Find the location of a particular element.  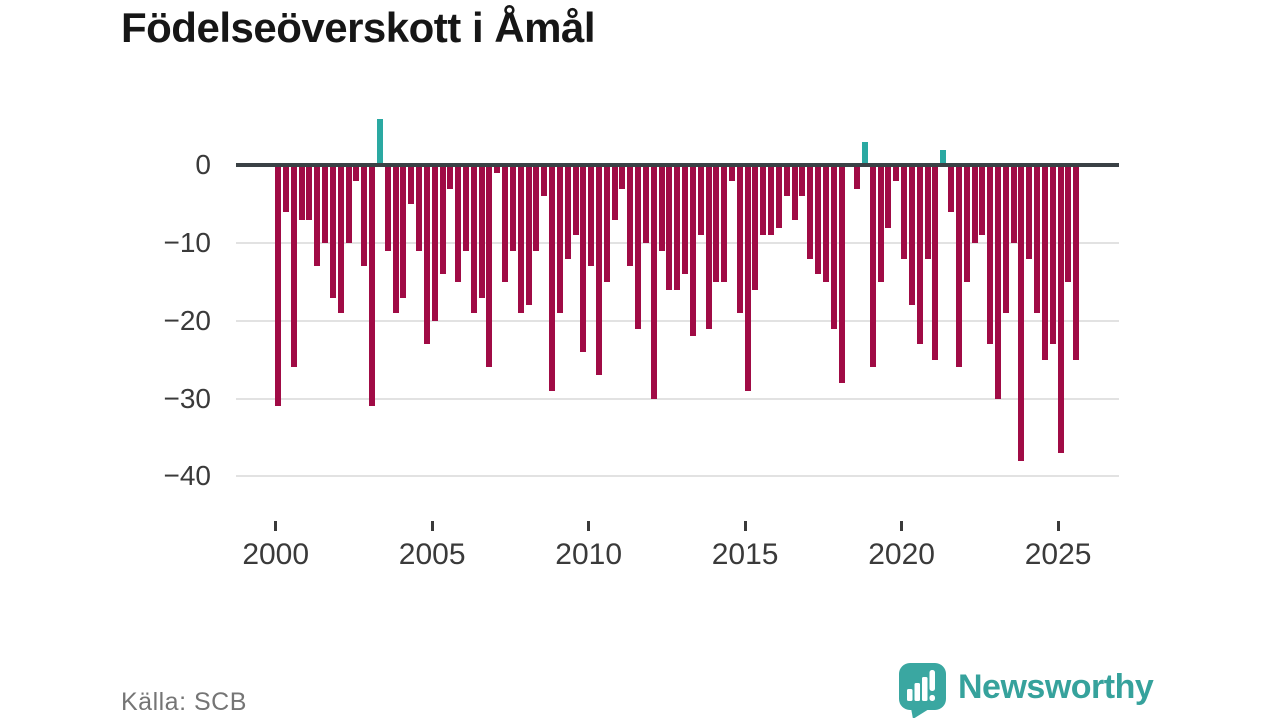

y-axis-label: 0 is located at coordinates (203, 165).